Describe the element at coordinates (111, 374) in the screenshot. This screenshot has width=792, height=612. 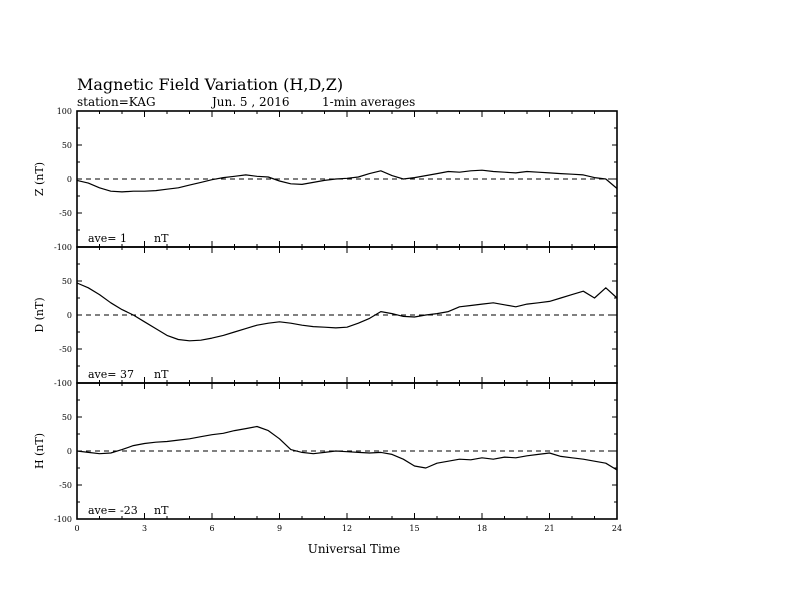
I see `ave-label: ave= 37` at that location.